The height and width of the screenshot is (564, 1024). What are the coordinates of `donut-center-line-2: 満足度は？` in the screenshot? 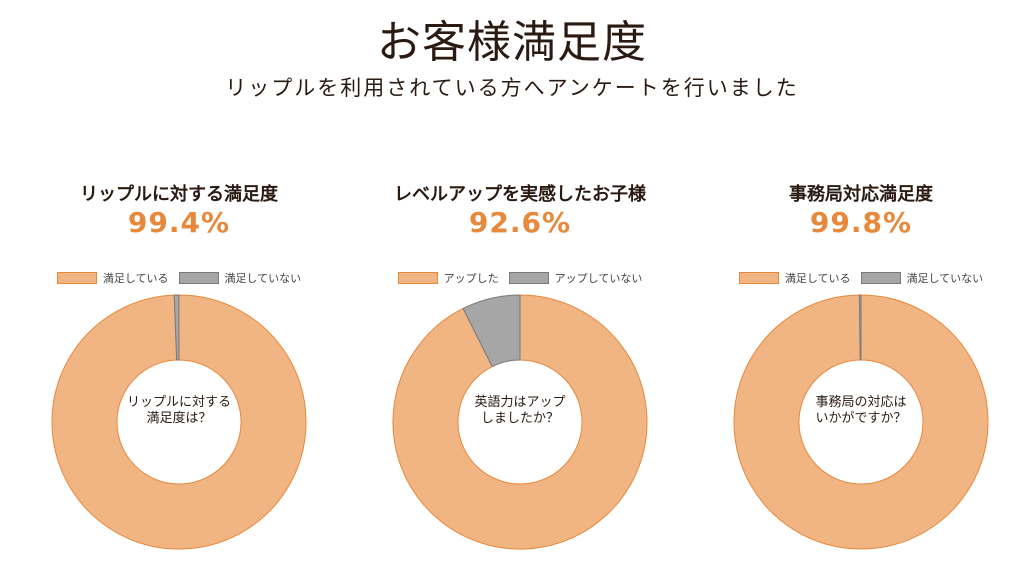 It's located at (179, 418).